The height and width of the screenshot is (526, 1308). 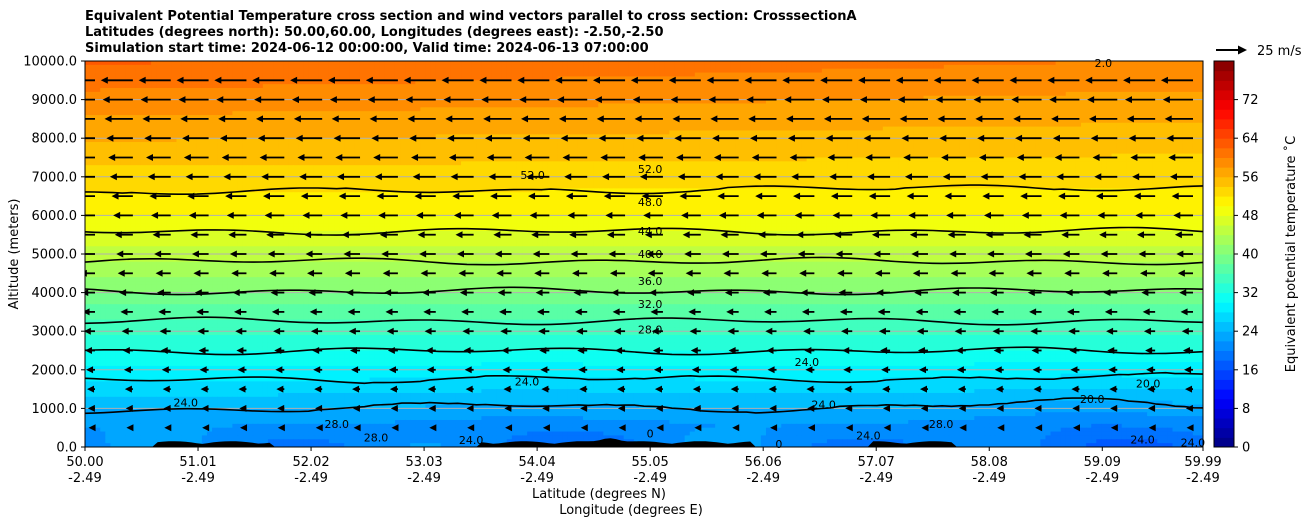 What do you see at coordinates (1242, 50) in the screenshot?
I see `wind-key-arrow-head` at bounding box center [1242, 50].